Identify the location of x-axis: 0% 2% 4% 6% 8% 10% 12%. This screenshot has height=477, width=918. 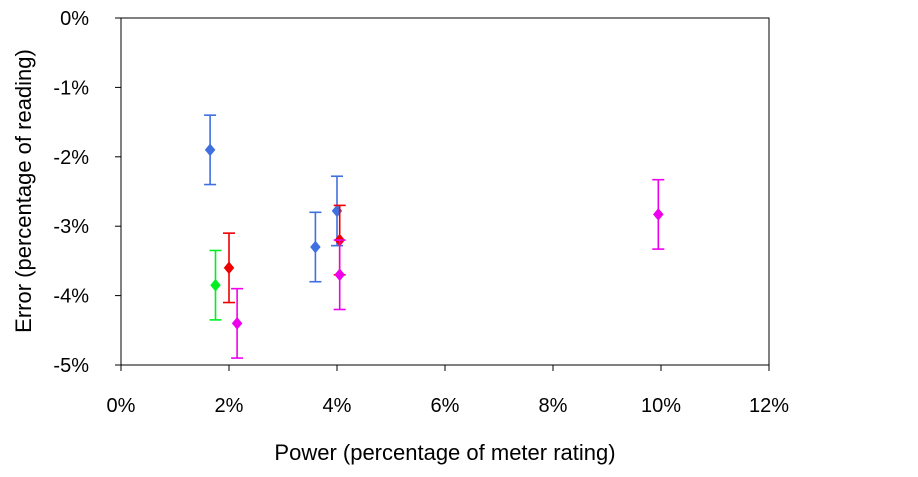
(448, 391).